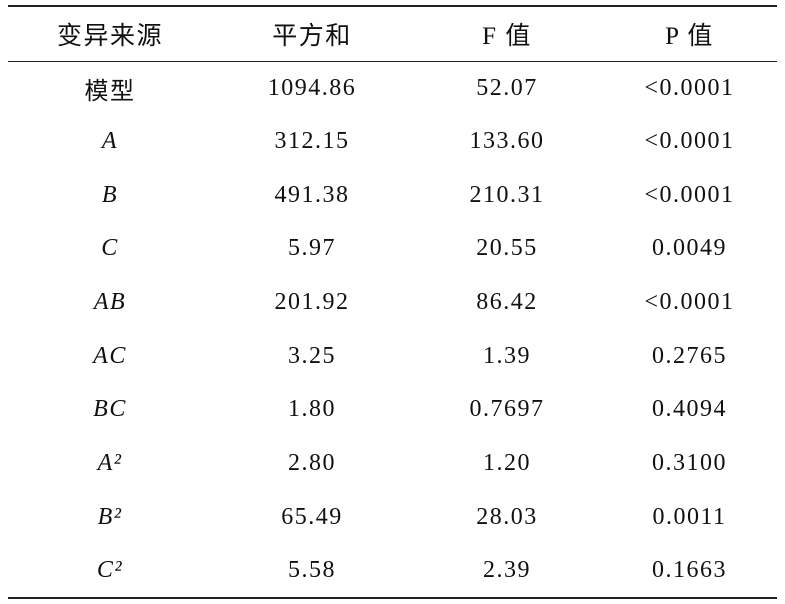  Describe the element at coordinates (110, 194) in the screenshot. I see `row-label: B` at that location.